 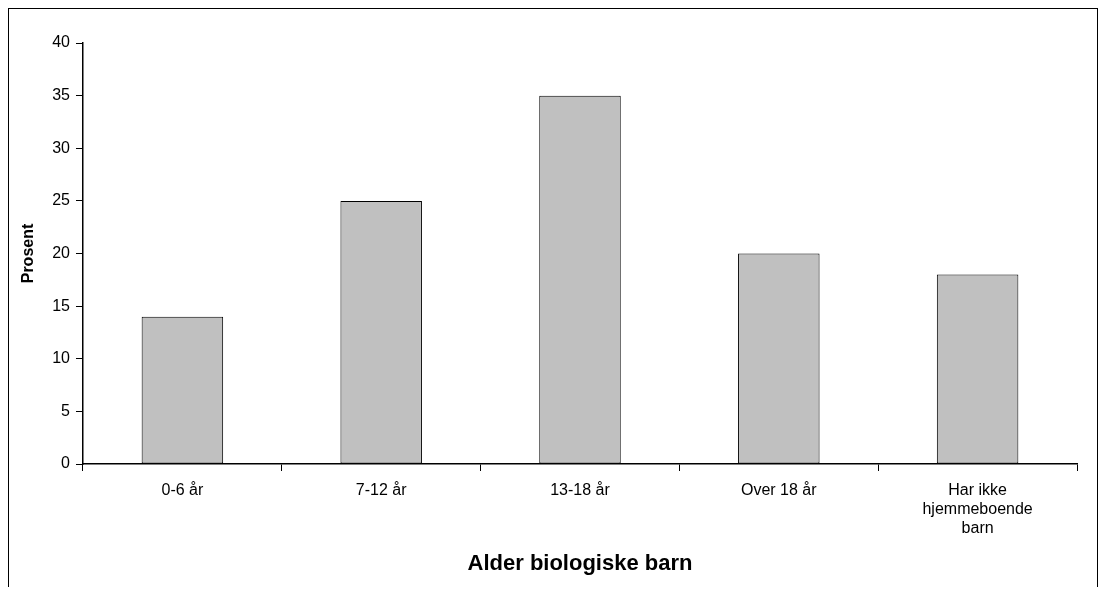 What do you see at coordinates (28, 253) in the screenshot?
I see `y-axis-title: Prosent` at bounding box center [28, 253].